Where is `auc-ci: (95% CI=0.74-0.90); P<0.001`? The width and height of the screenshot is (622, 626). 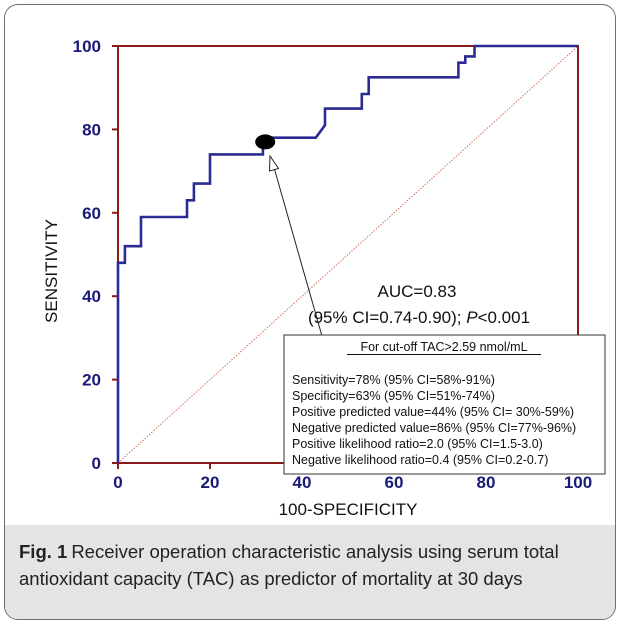 auc-ci: (95% CI=0.74-0.90); P<0.001 is located at coordinates (419, 317).